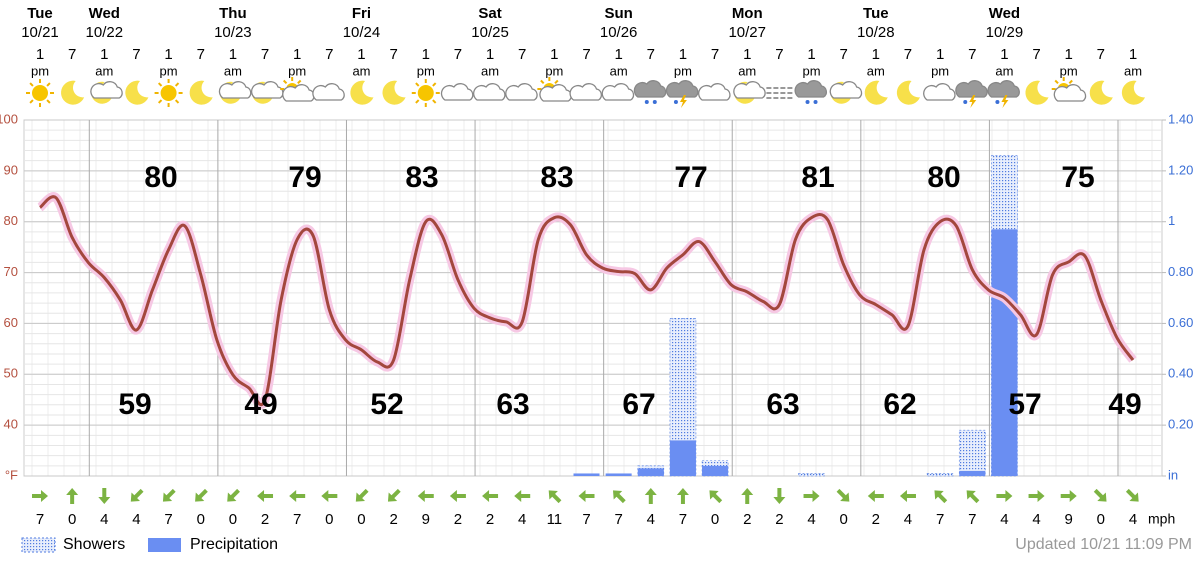 Image resolution: width=1204 pixels, height=563 pixels. I want to click on legend-swatch, so click(164, 545).